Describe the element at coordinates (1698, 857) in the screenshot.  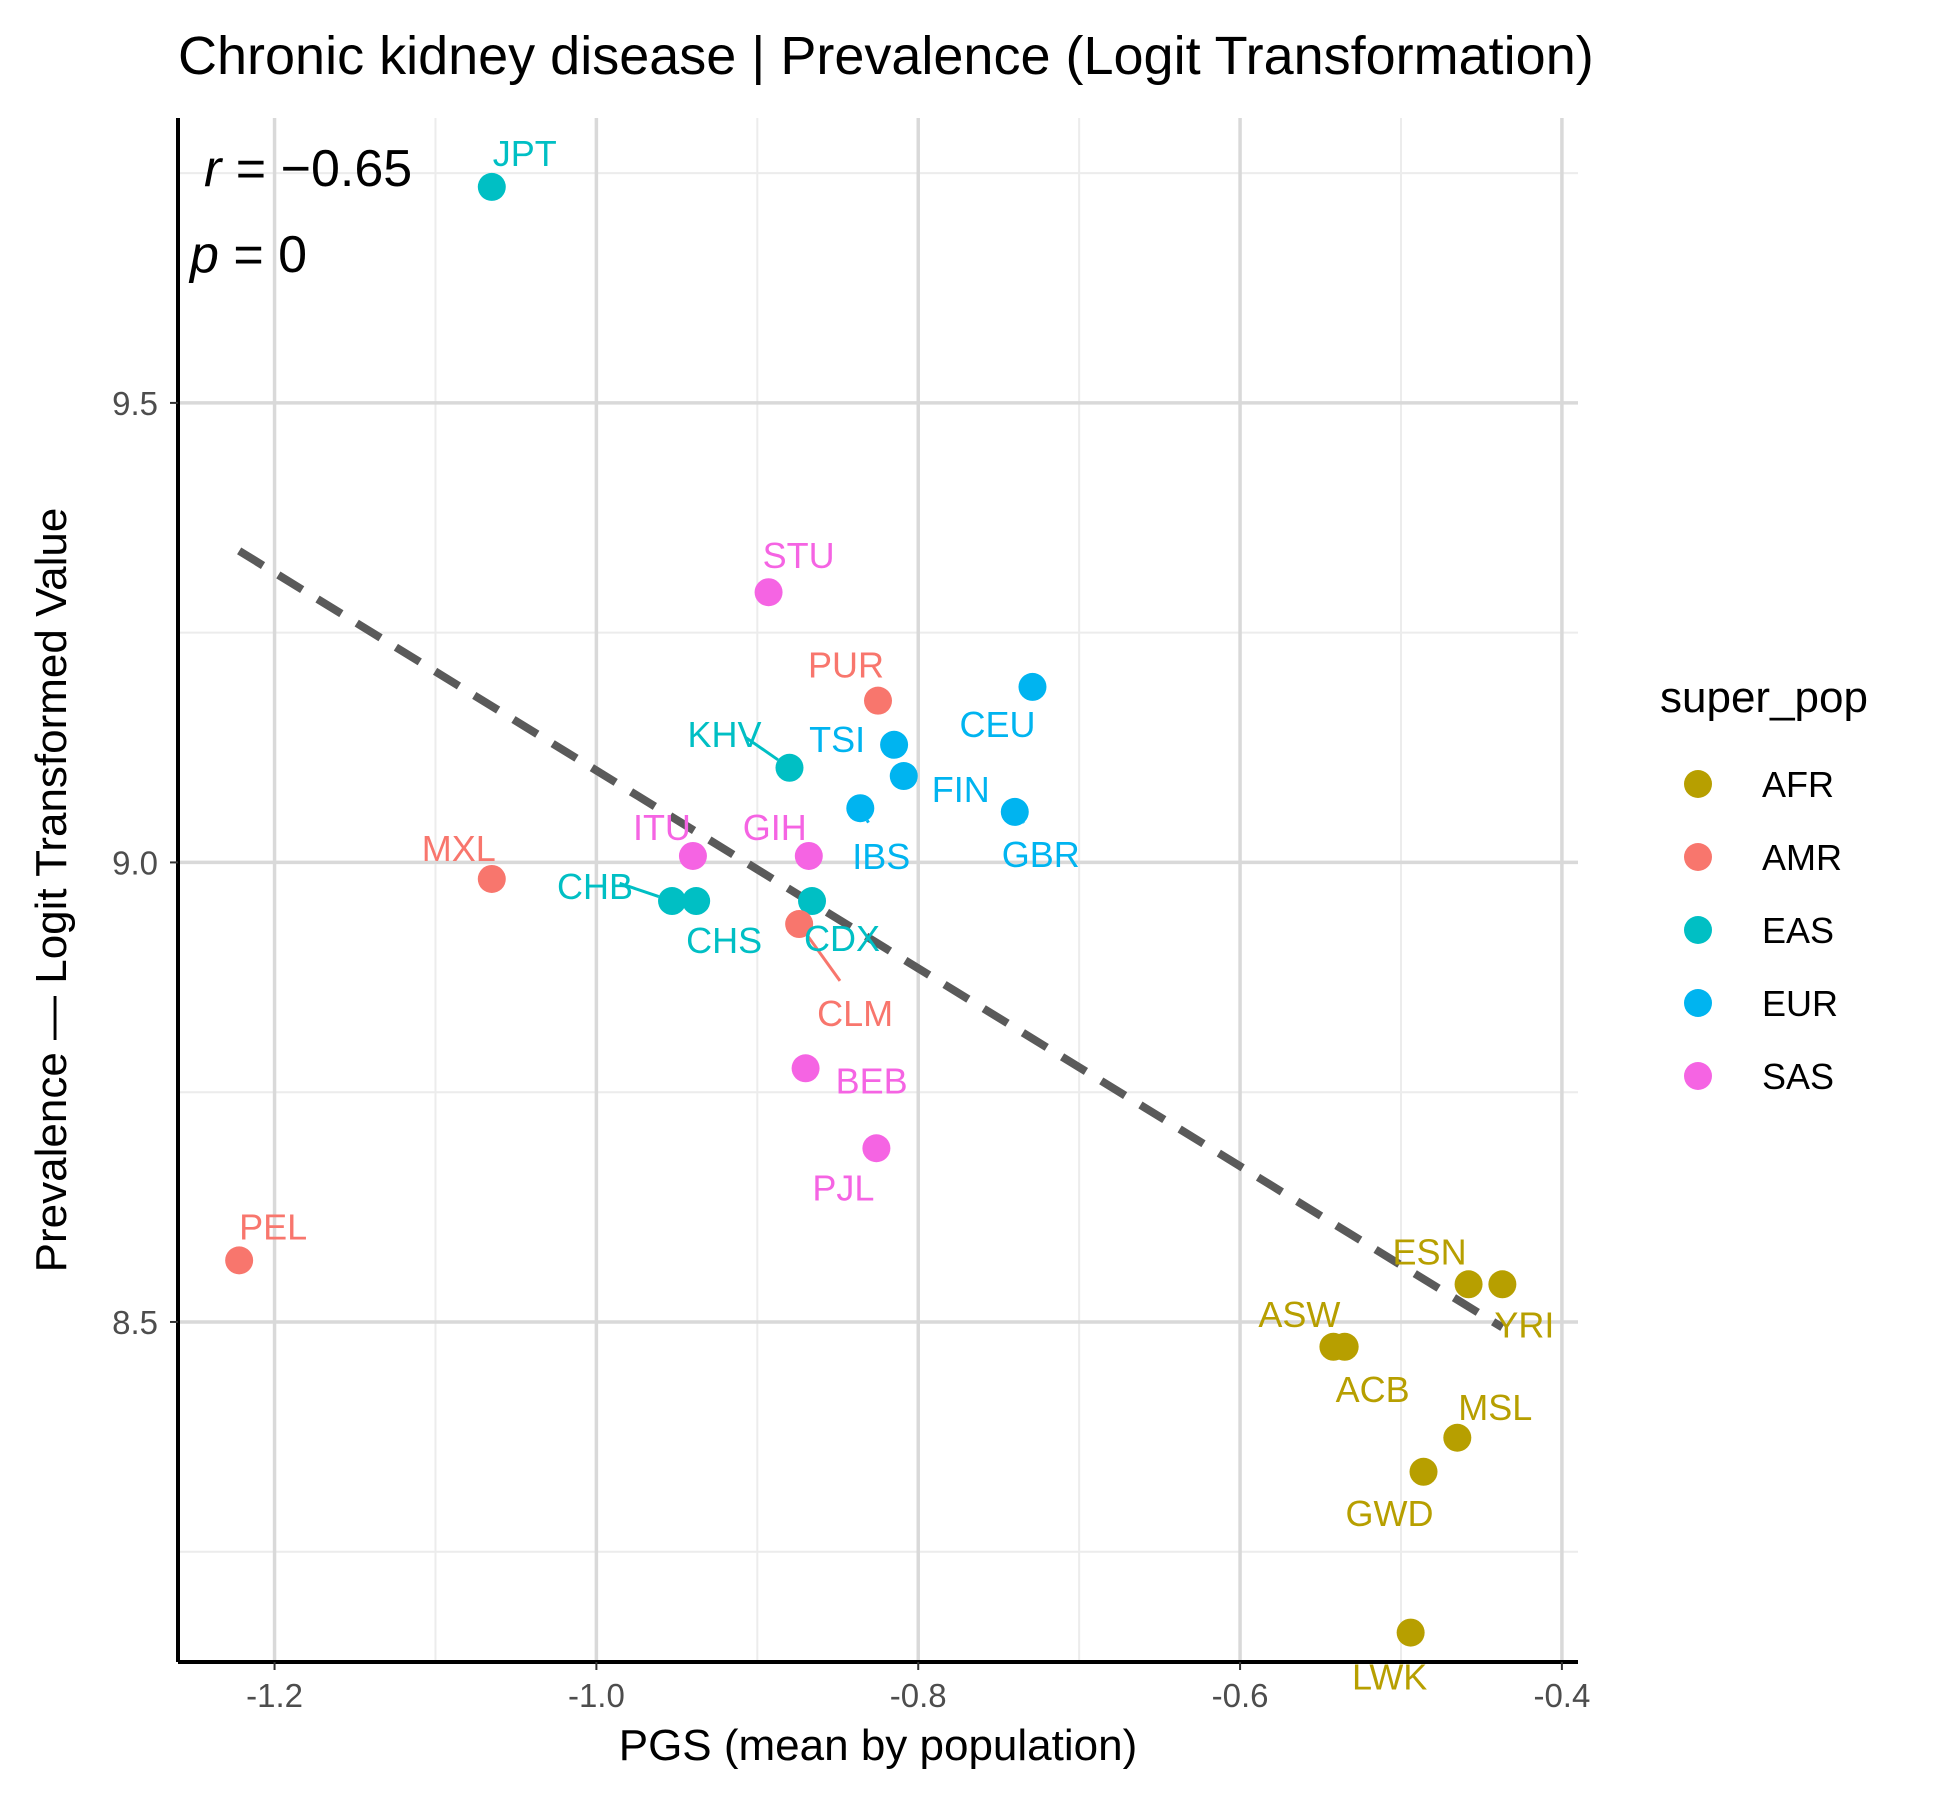
I see `legend-key-amr` at that location.